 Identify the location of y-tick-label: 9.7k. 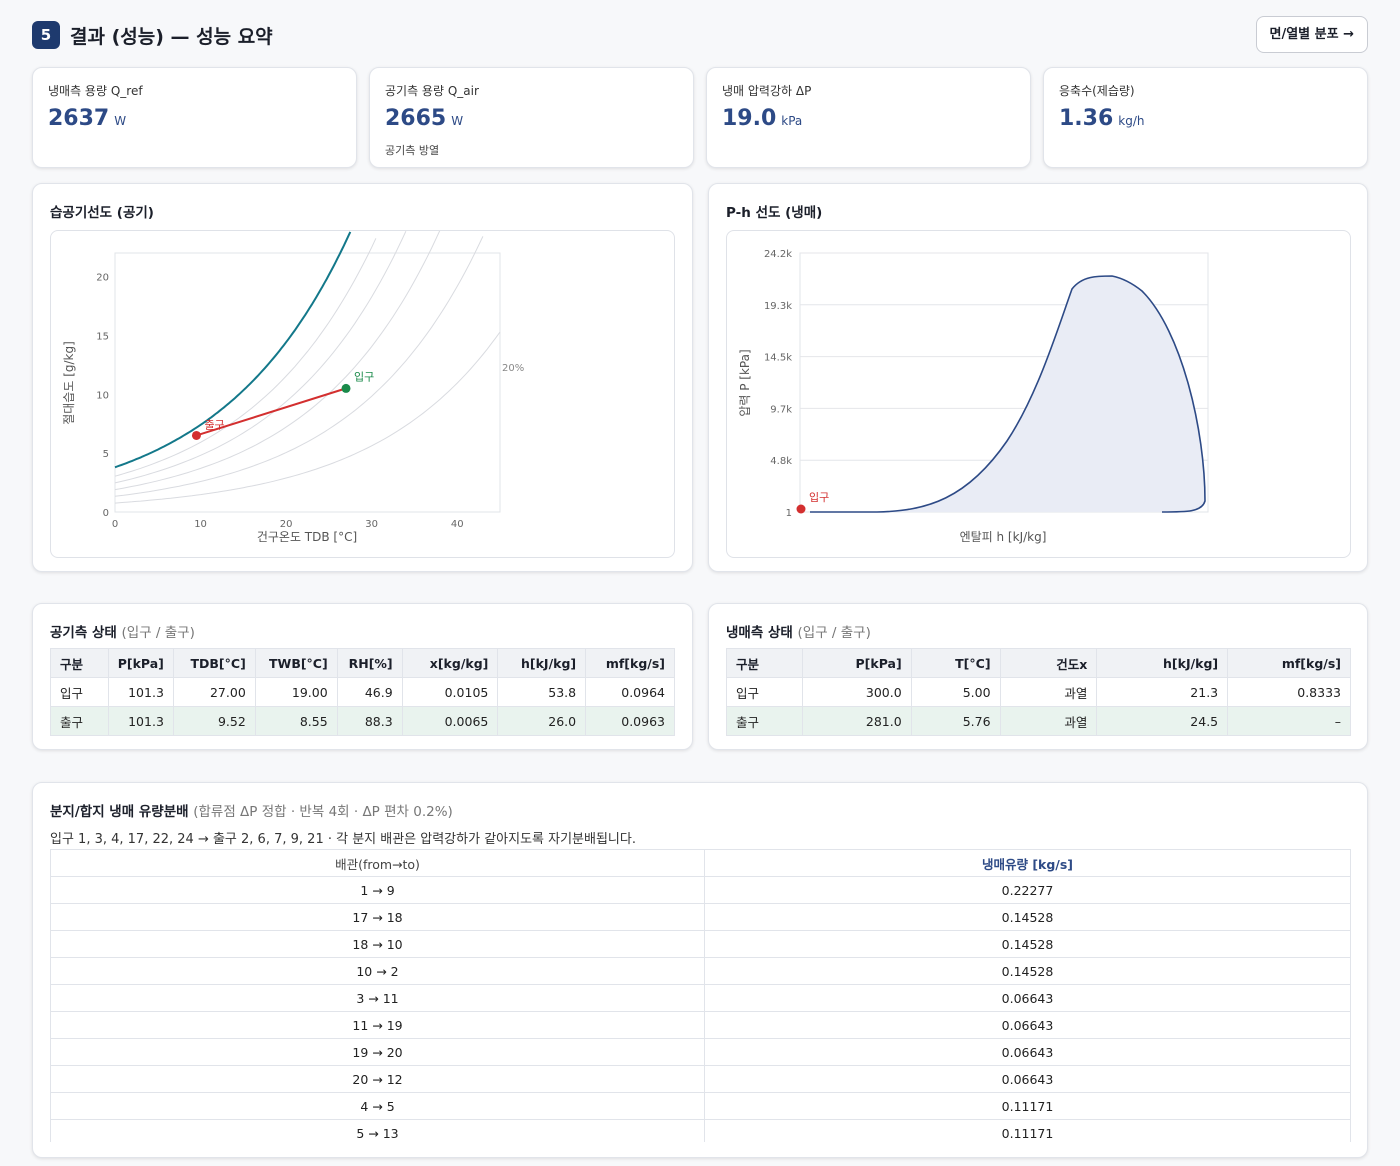
(781, 409).